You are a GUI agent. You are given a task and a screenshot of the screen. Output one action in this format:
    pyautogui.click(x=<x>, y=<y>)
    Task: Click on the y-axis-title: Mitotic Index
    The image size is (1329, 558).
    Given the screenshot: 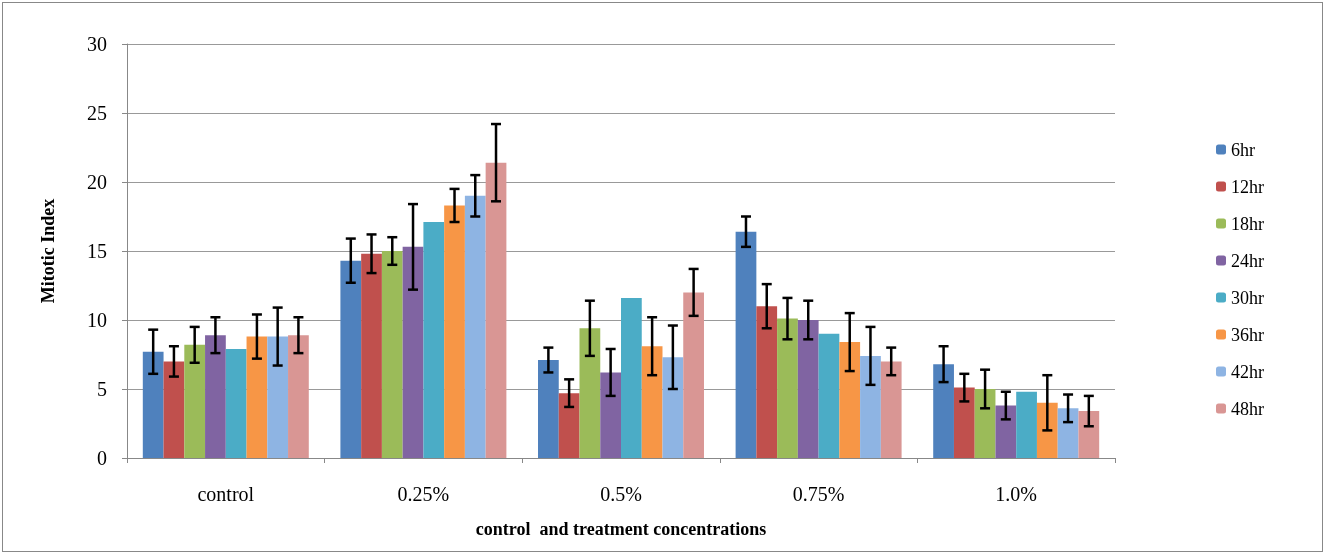 What is the action you would take?
    pyautogui.click(x=48, y=251)
    